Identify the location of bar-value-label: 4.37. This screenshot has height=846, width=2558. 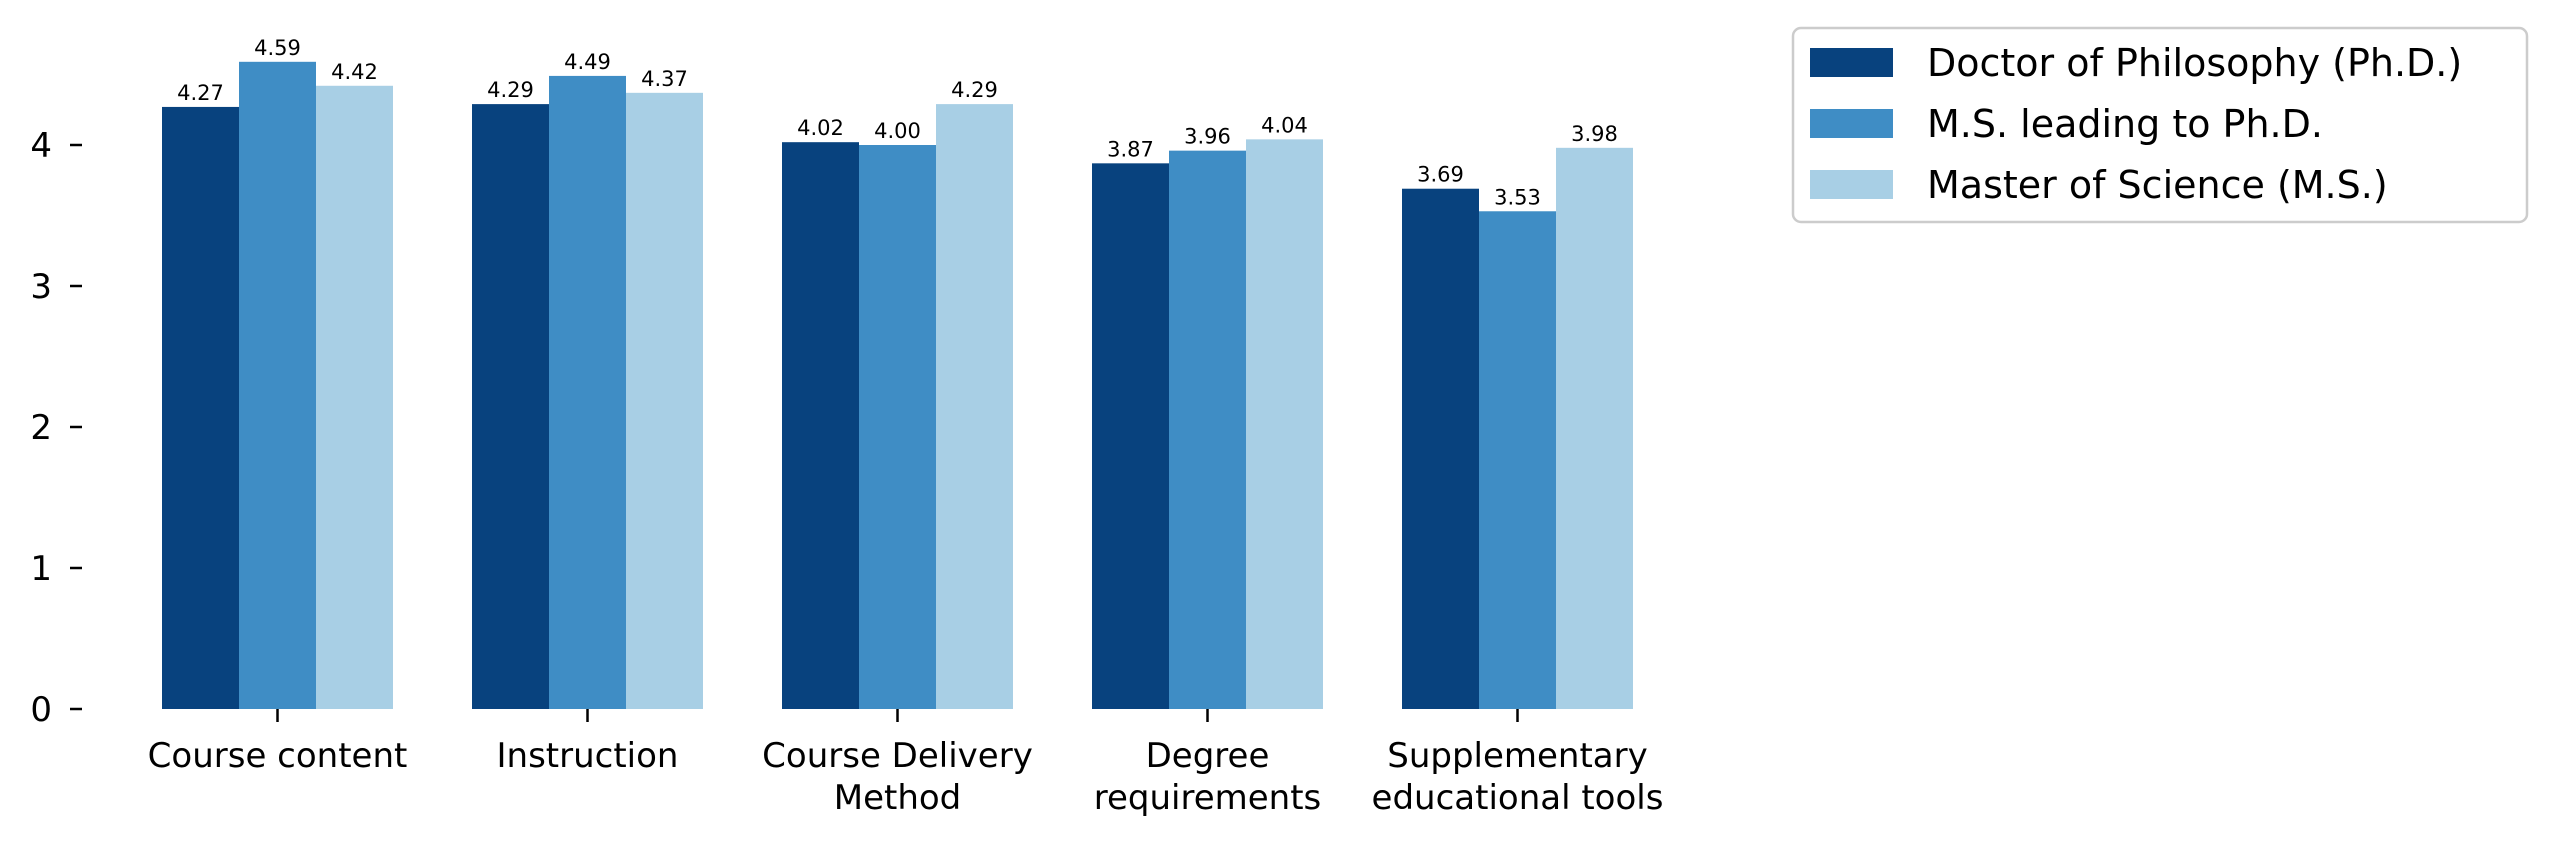
(664, 79).